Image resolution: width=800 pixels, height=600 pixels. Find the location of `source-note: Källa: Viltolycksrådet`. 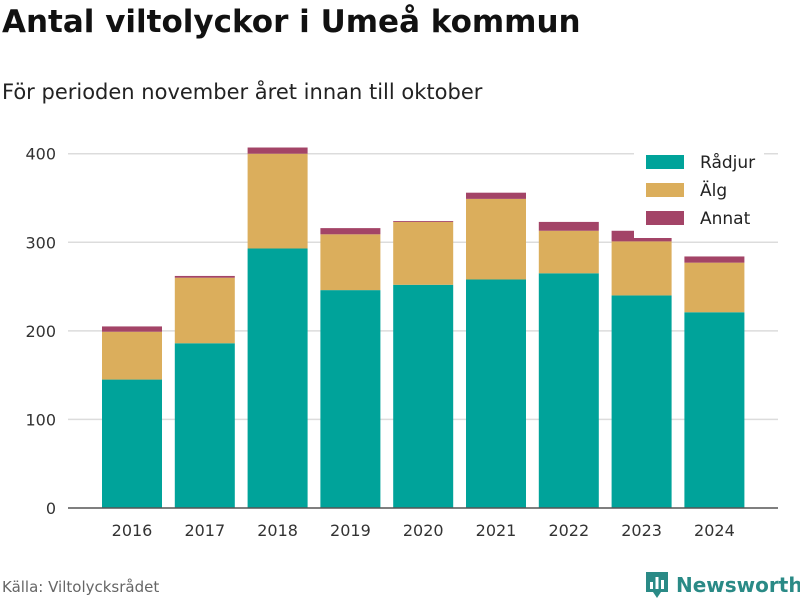

source-note: Källa: Viltolycksrådet is located at coordinates (81, 587).